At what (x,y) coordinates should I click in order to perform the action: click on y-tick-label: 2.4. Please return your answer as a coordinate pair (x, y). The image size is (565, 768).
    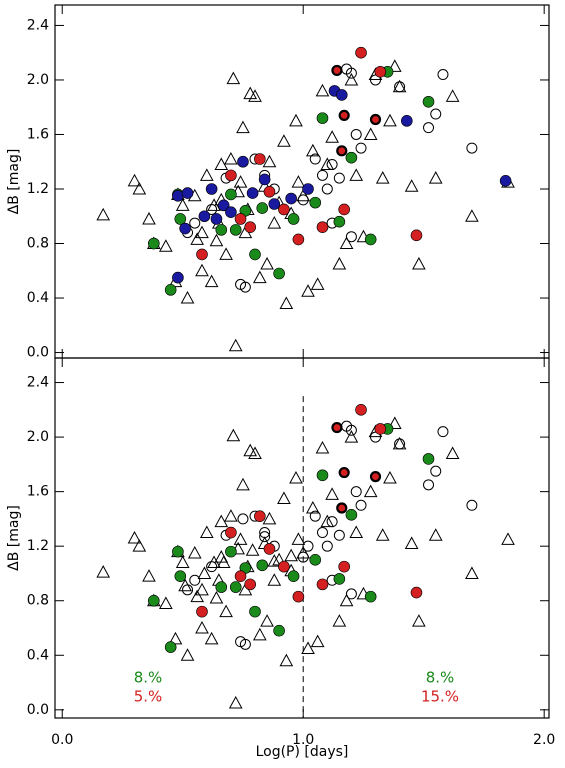
    Looking at the image, I should click on (38, 383).